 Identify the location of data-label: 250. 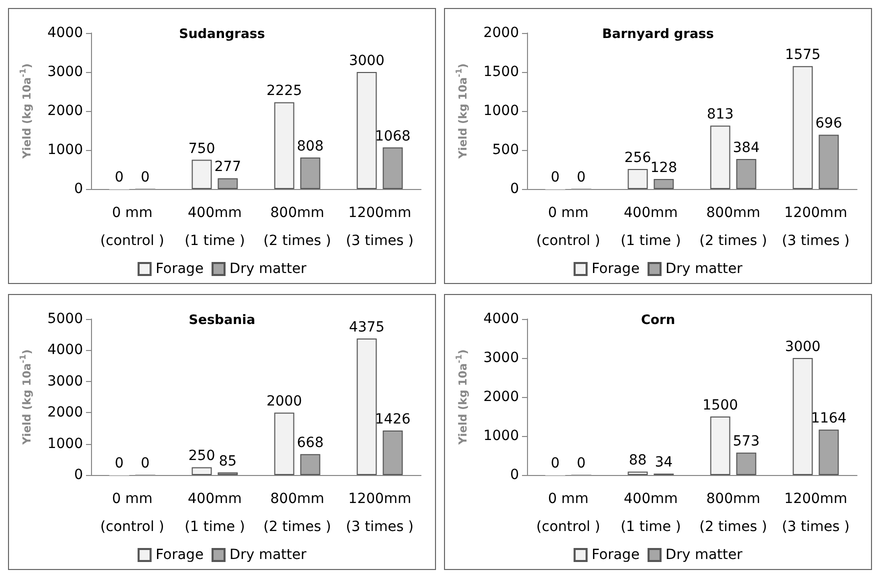
(202, 456).